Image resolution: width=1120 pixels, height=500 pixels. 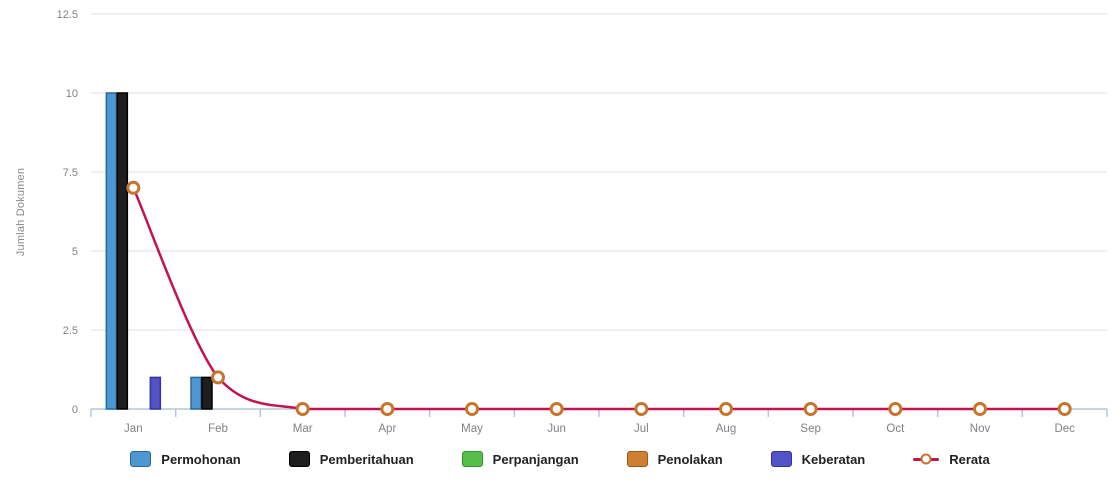 What do you see at coordinates (926, 459) in the screenshot?
I see `legend-line-marker-icon` at bounding box center [926, 459].